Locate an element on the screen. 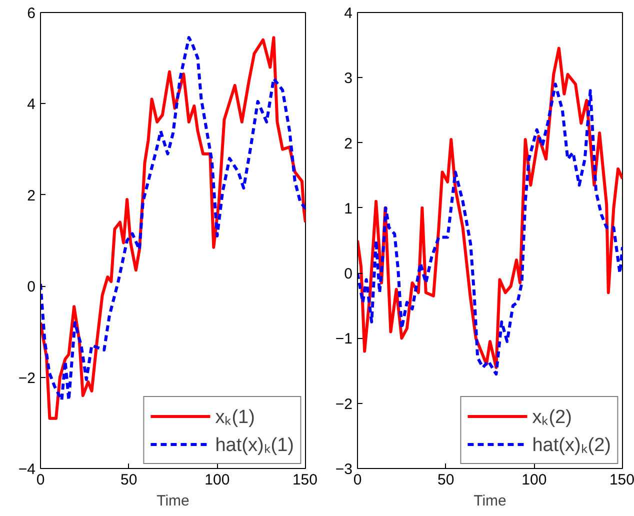 The width and height of the screenshot is (634, 516). y-tick-label: −4 is located at coordinates (27, 469).